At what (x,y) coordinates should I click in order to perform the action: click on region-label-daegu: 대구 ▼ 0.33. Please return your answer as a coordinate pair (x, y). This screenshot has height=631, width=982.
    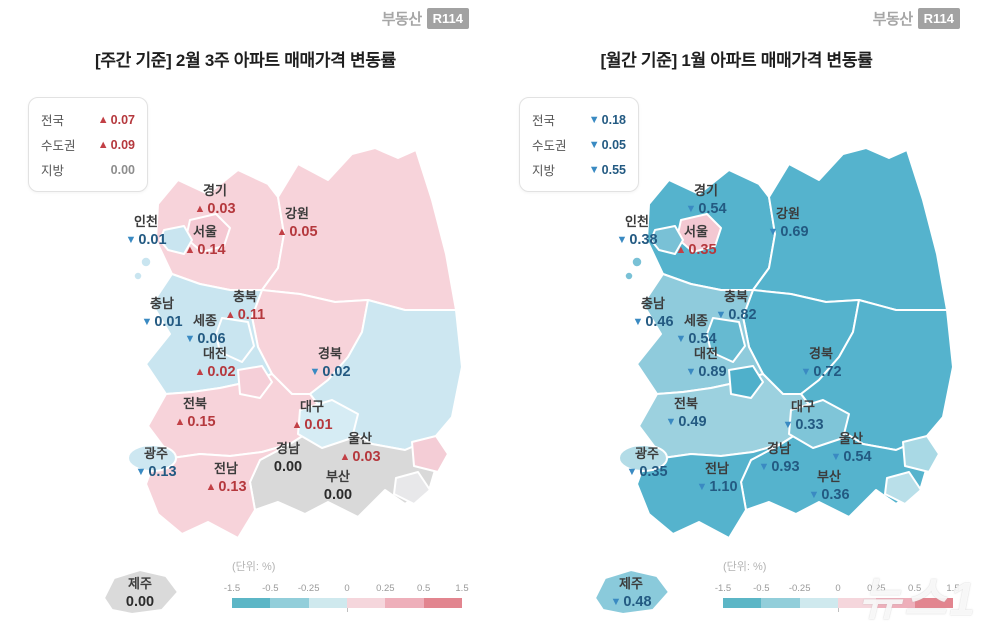
    Looking at the image, I should click on (802, 417).